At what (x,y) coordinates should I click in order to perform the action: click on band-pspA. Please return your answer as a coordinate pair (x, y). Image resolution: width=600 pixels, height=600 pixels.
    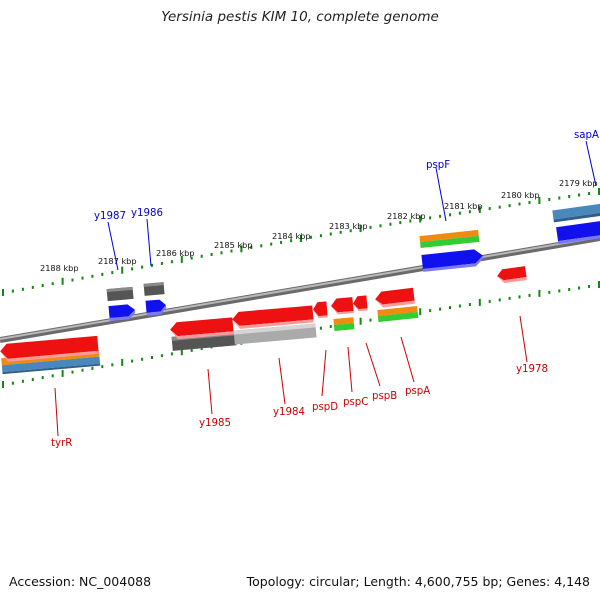
    Looking at the image, I should click on (398, 314).